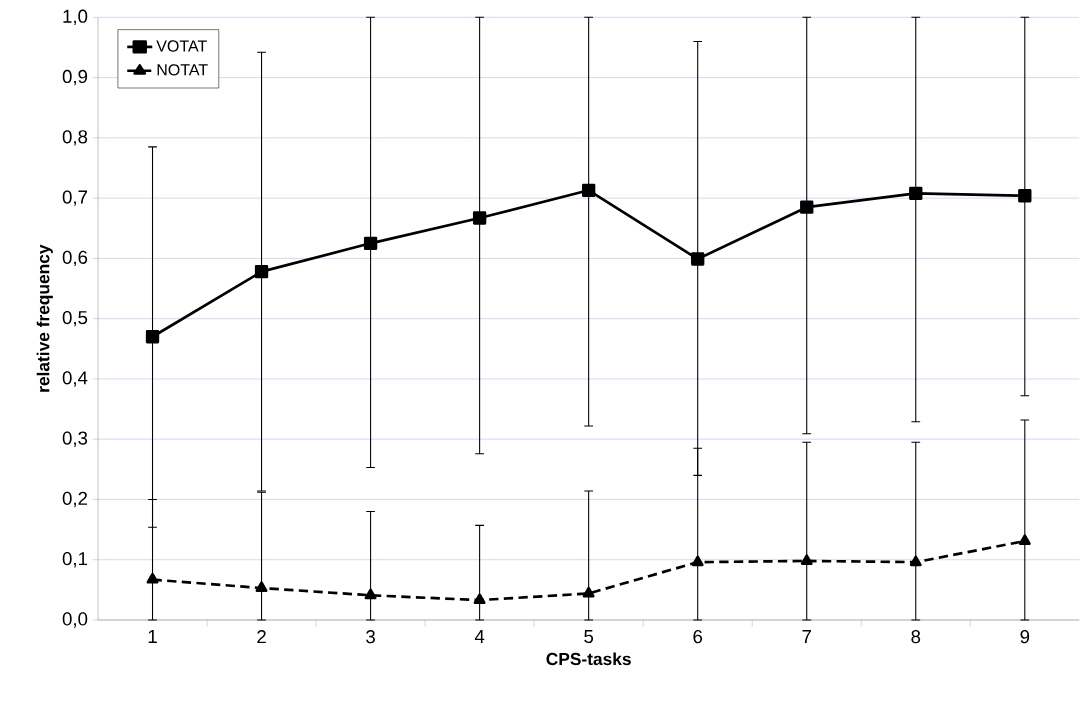 The height and width of the screenshot is (708, 1086). Describe the element at coordinates (75, 258) in the screenshot. I see `y-tick-label: 0,6` at that location.